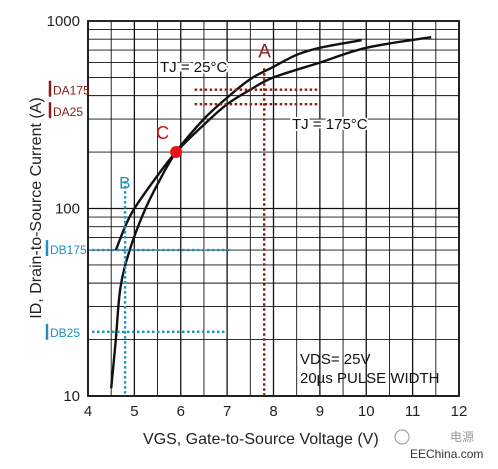 The image size is (498, 469). What do you see at coordinates (446, 454) in the screenshot?
I see `watermark-site: EEChina.com` at bounding box center [446, 454].